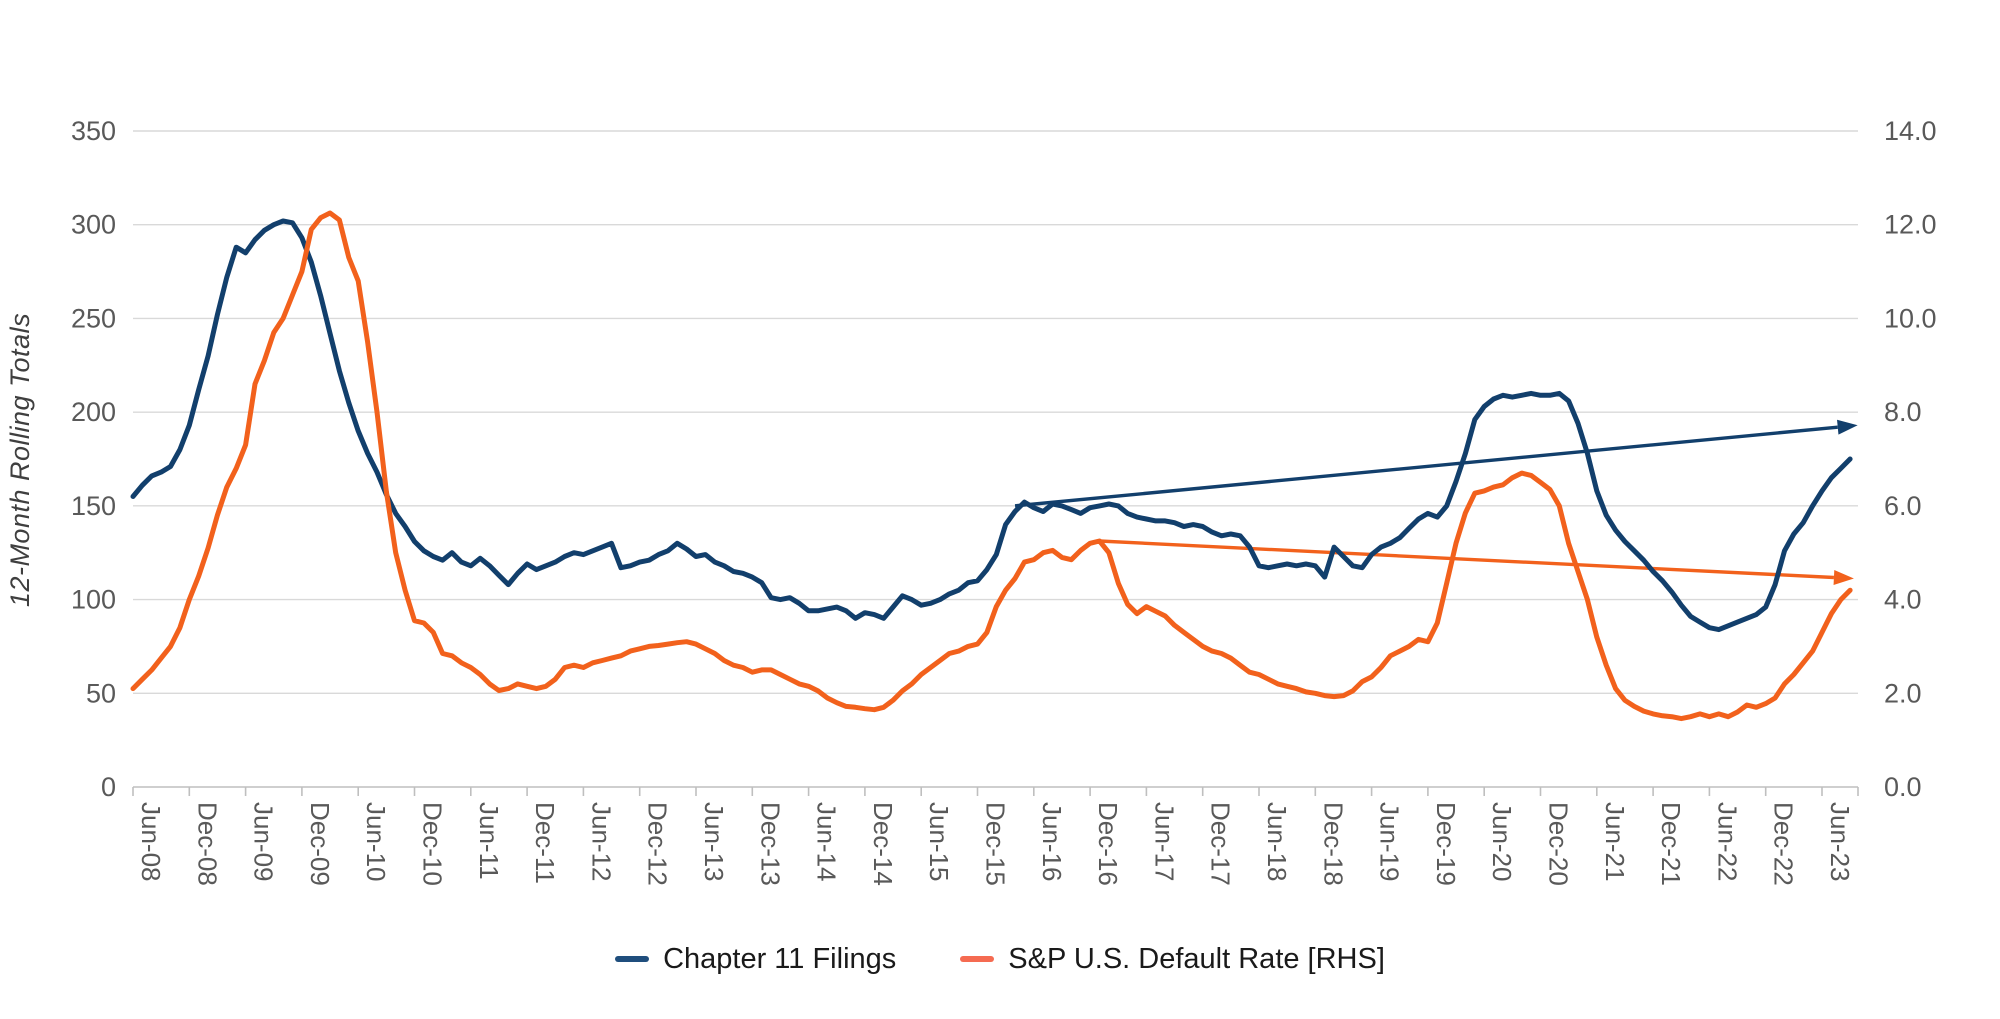 The image size is (2000, 1019). Describe the element at coordinates (1277, 842) in the screenshot. I see `x-axis-tick-label: Jun-18` at that location.